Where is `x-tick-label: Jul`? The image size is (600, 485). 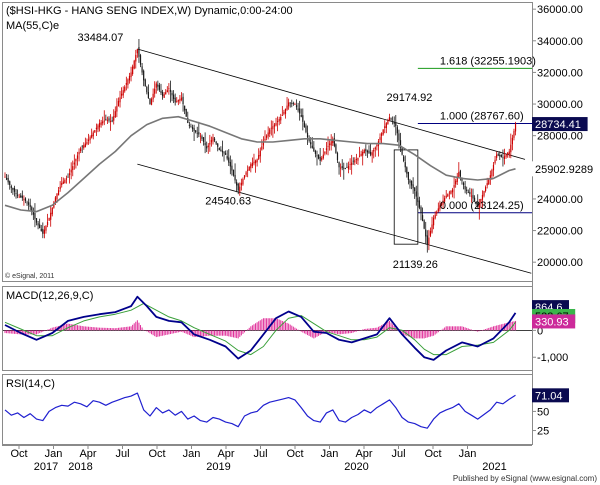 x-tick-label: Jul is located at coordinates (260, 454).